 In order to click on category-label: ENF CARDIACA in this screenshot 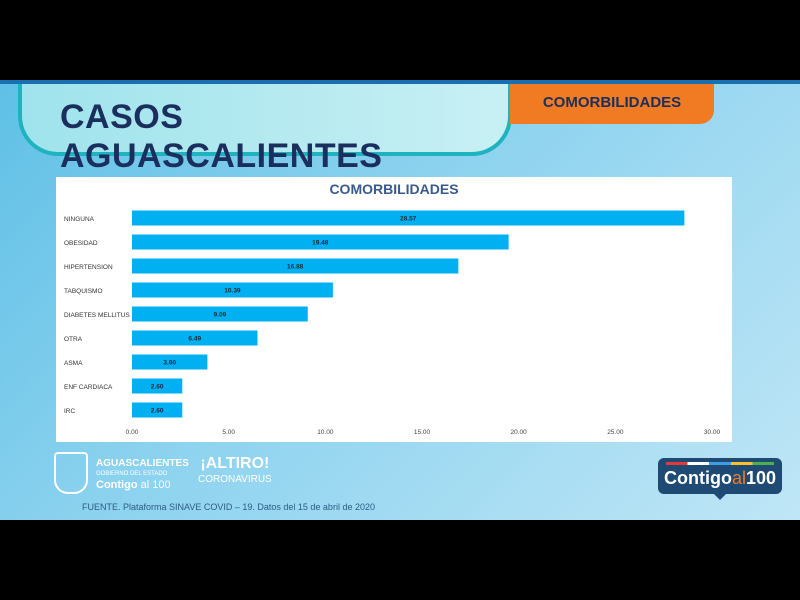, I will do `click(88, 387)`.